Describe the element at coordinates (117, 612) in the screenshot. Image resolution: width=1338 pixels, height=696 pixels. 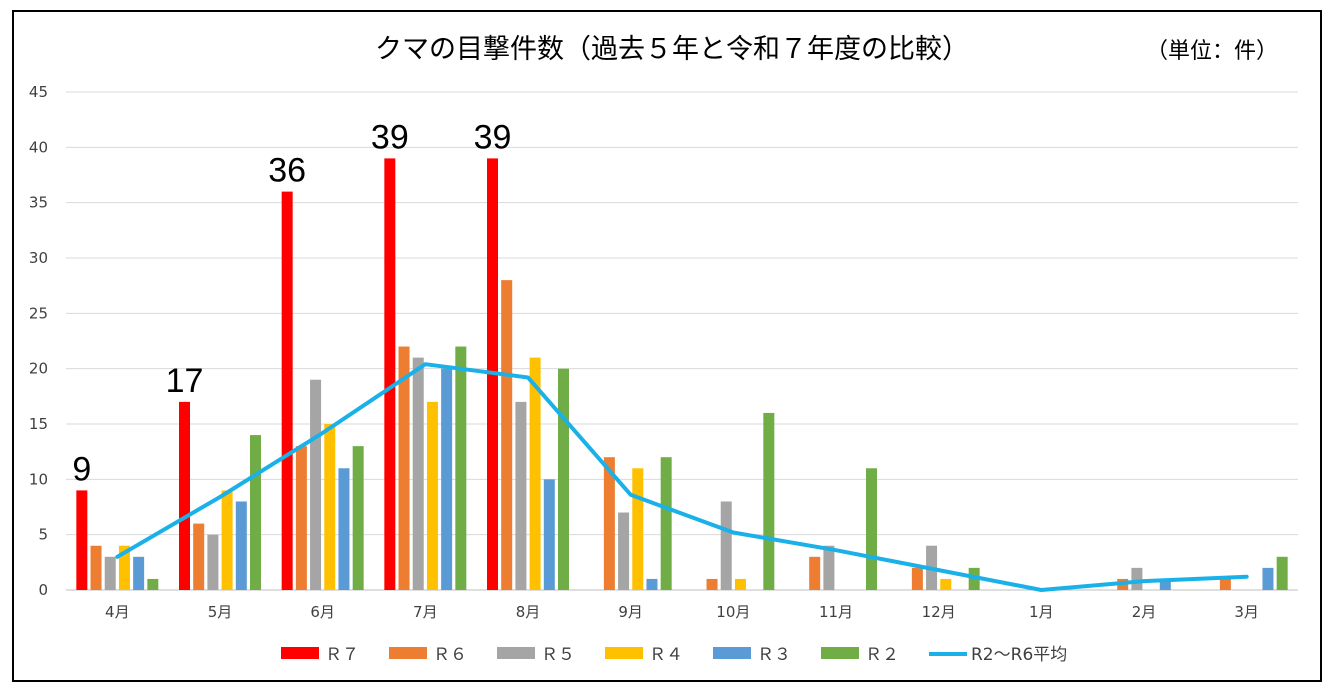
I see `x-tick-label: 4月` at that location.